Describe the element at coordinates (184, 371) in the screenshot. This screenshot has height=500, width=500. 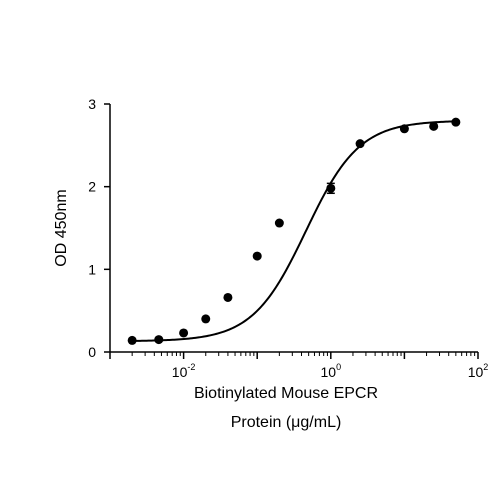
I see `x-tick-label: 10⁻²` at that location.